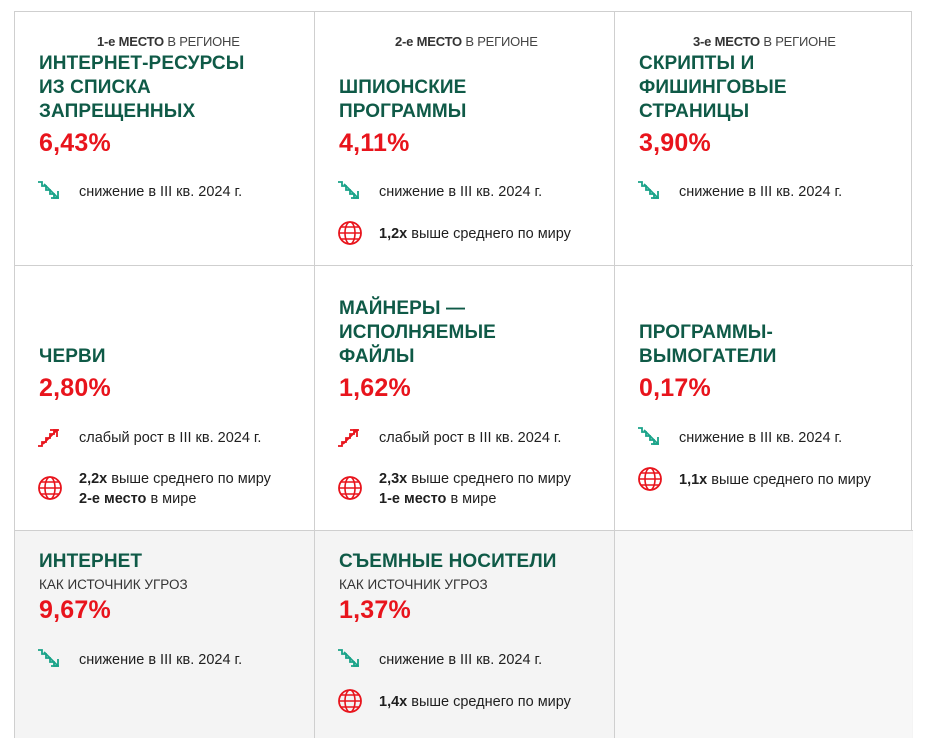 Image resolution: width=925 pixels, height=756 pixels. What do you see at coordinates (428, 41) in the screenshot?
I see `region-rank-bold: 2-е МЕСТО` at bounding box center [428, 41].